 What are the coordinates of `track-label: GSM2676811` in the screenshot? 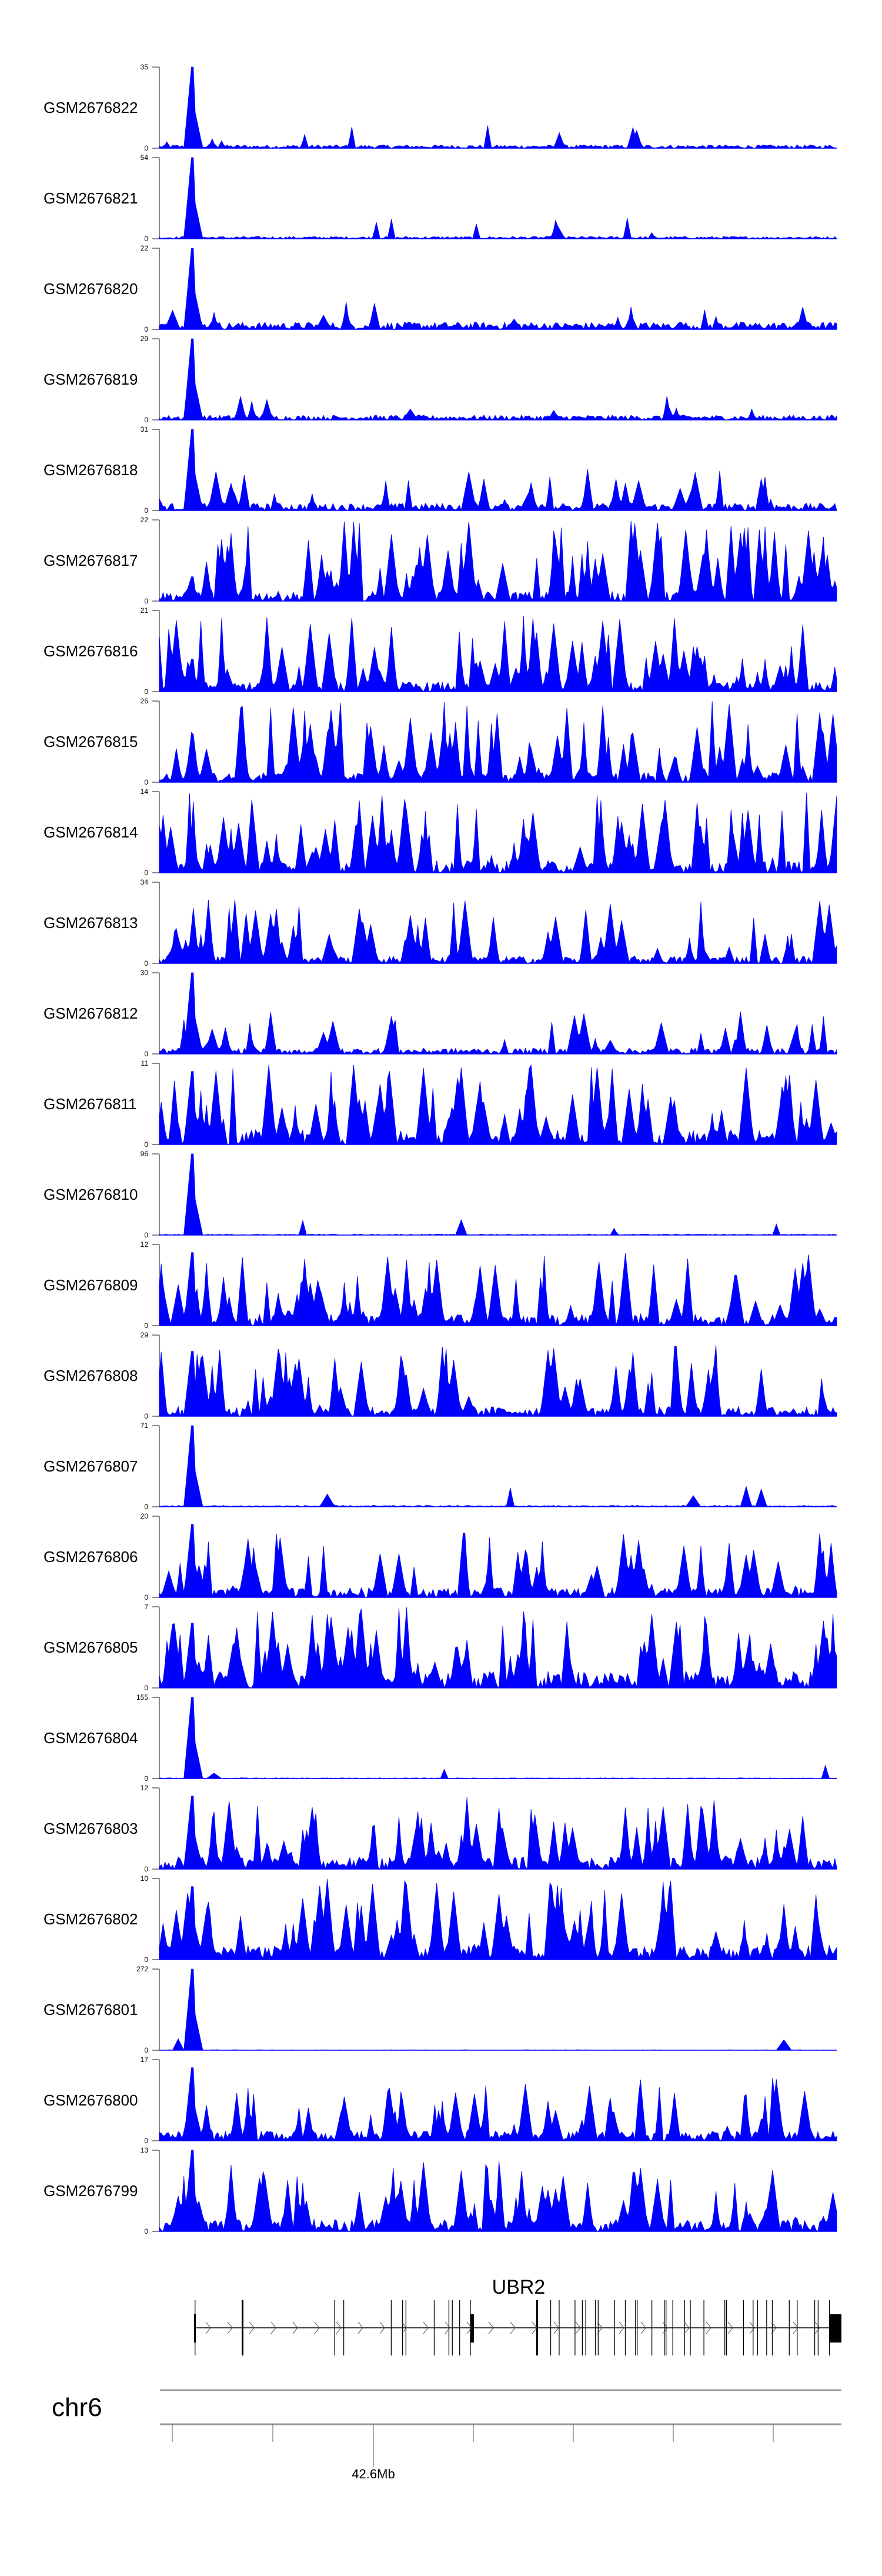 It's located at (90, 1104).